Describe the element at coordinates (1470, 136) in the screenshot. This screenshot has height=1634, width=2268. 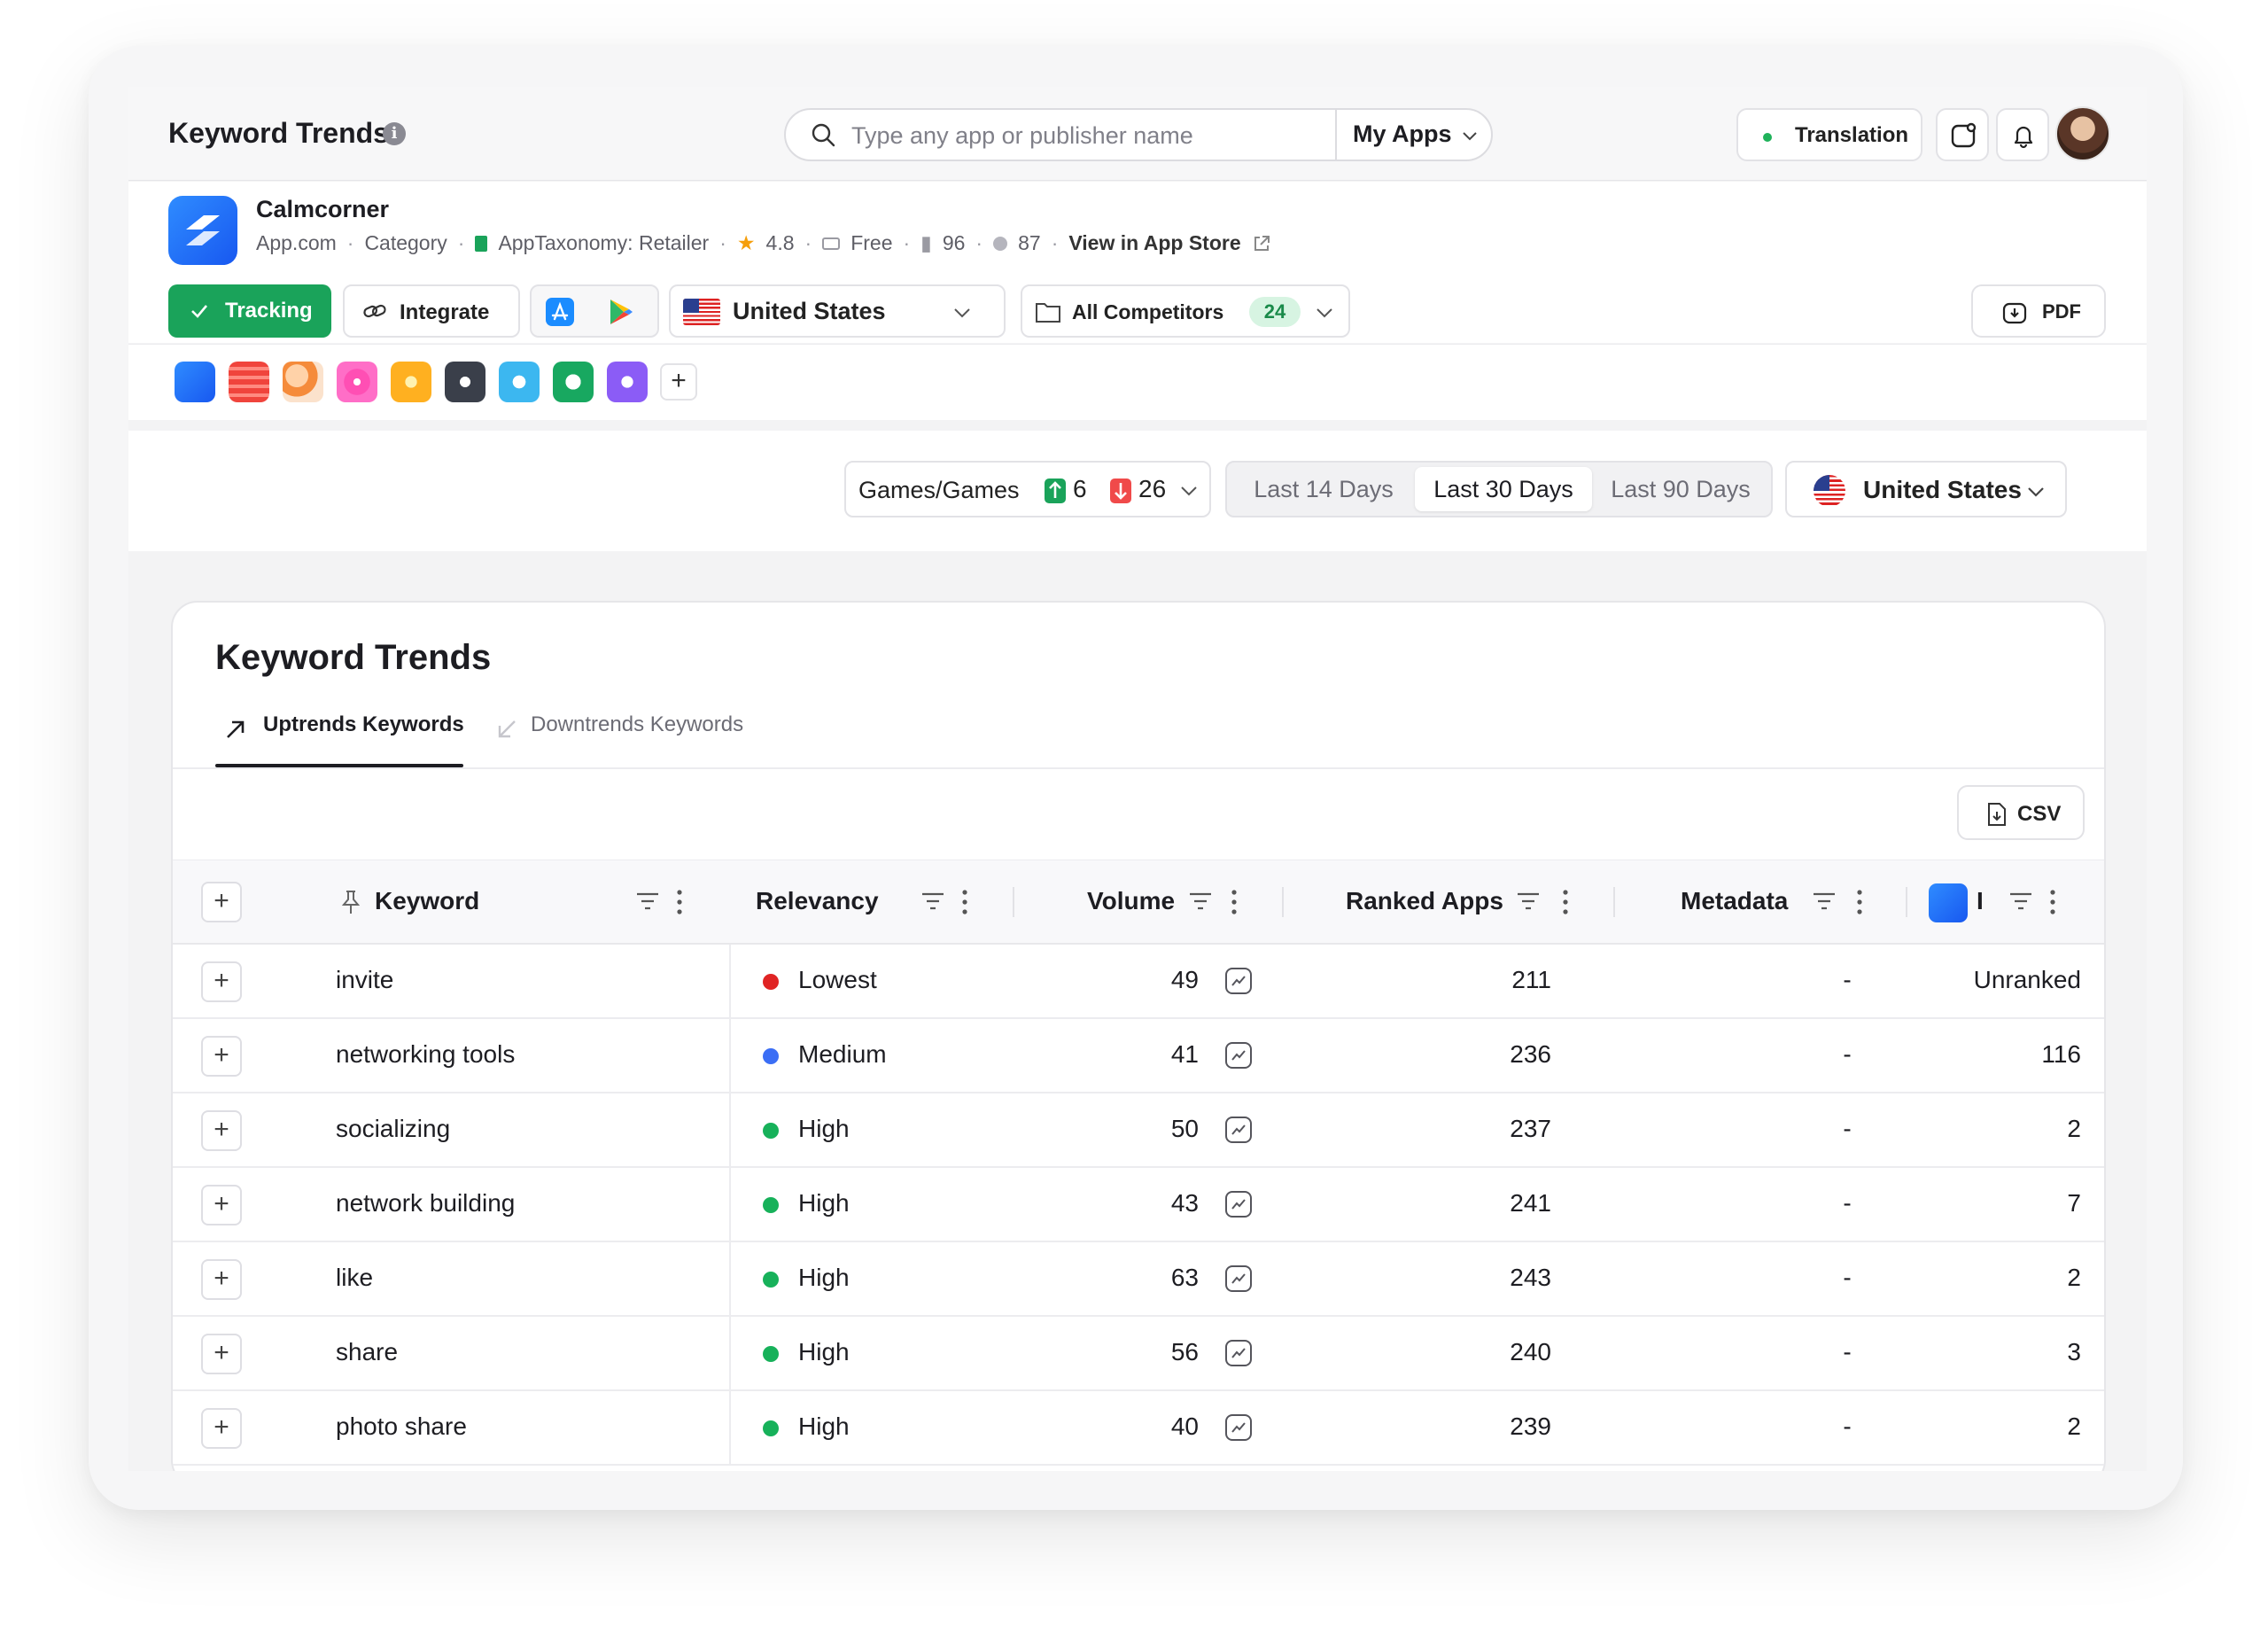
I see `chevron-down-icon` at that location.